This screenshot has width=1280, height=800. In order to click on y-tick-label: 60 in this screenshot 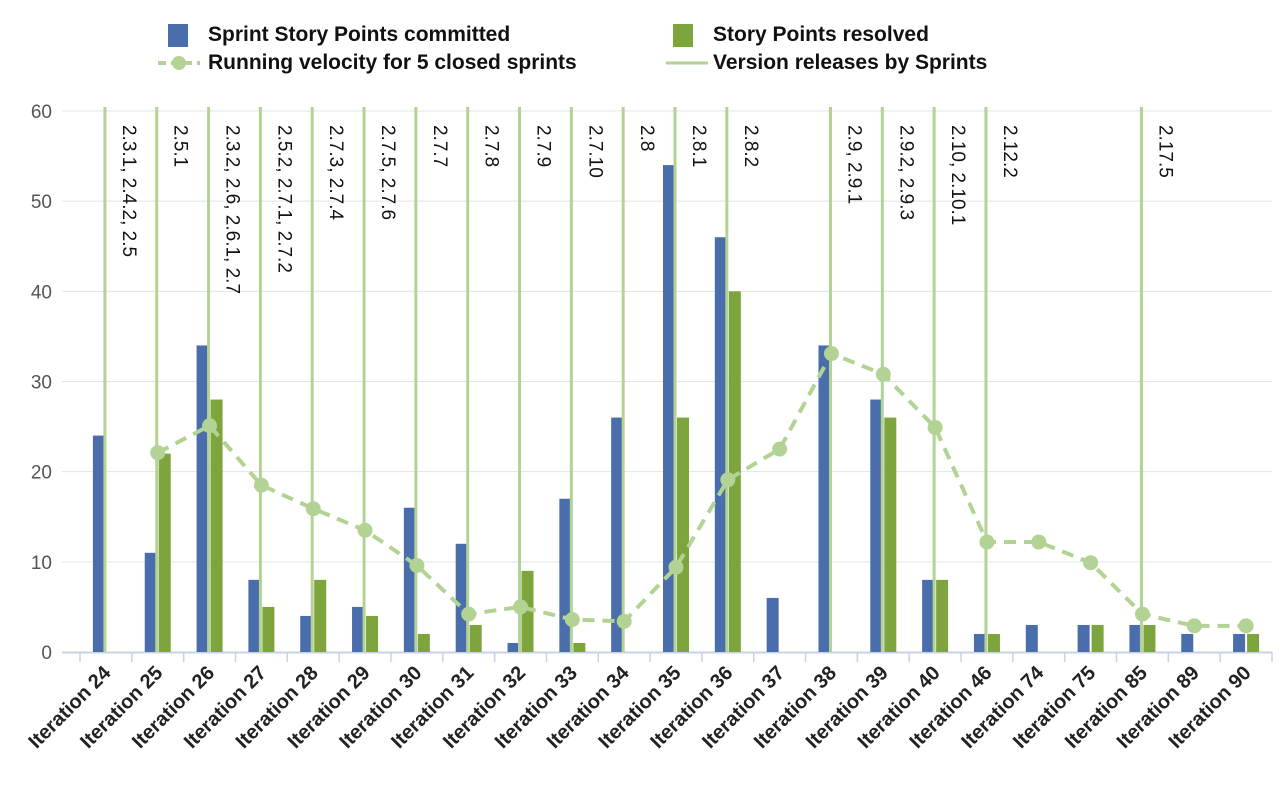, I will do `click(41, 112)`.